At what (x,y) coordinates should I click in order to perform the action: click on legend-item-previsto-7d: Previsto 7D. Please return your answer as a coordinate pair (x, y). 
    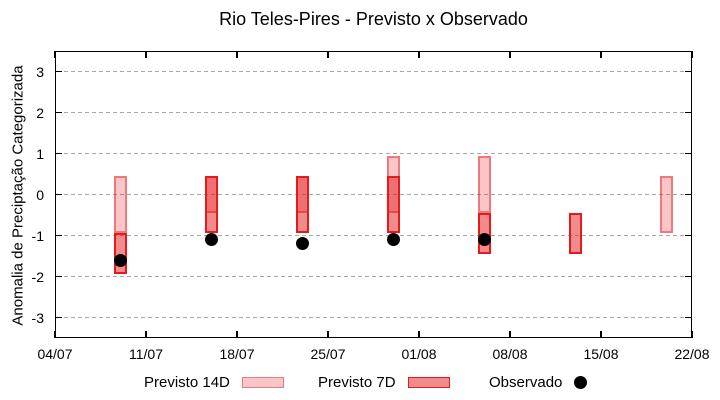
    Looking at the image, I should click on (384, 382).